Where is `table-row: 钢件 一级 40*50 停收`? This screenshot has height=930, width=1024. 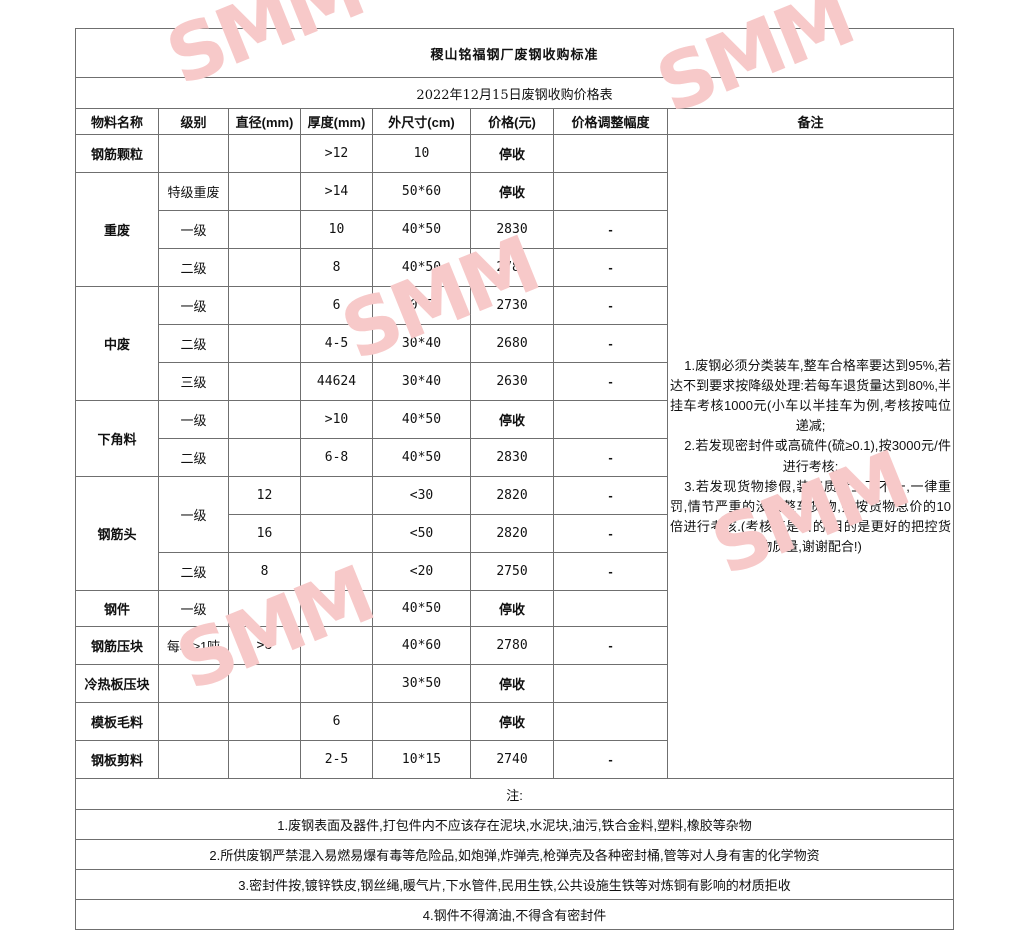 table-row: 钢件 一级 40*50 停收 is located at coordinates (514, 608).